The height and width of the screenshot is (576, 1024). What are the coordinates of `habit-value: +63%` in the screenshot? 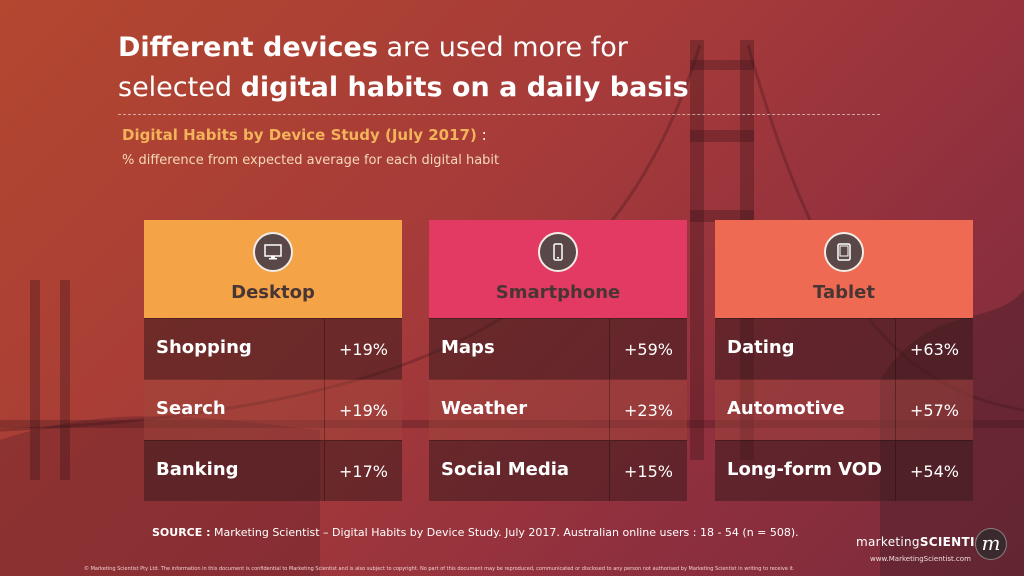 It's located at (934, 349).